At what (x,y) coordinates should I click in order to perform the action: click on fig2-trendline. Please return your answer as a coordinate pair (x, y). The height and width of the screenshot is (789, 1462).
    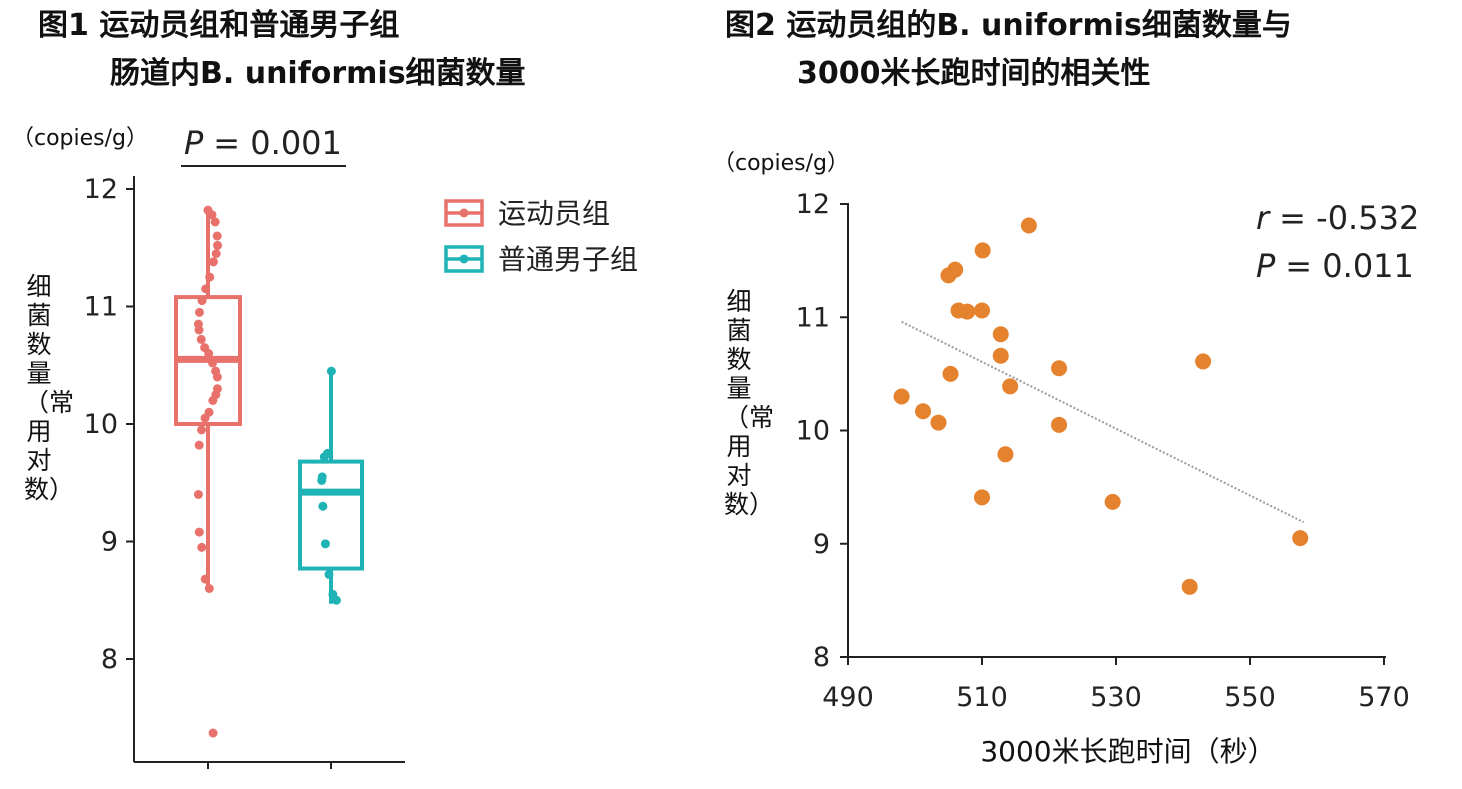
    Looking at the image, I should click on (1103, 422).